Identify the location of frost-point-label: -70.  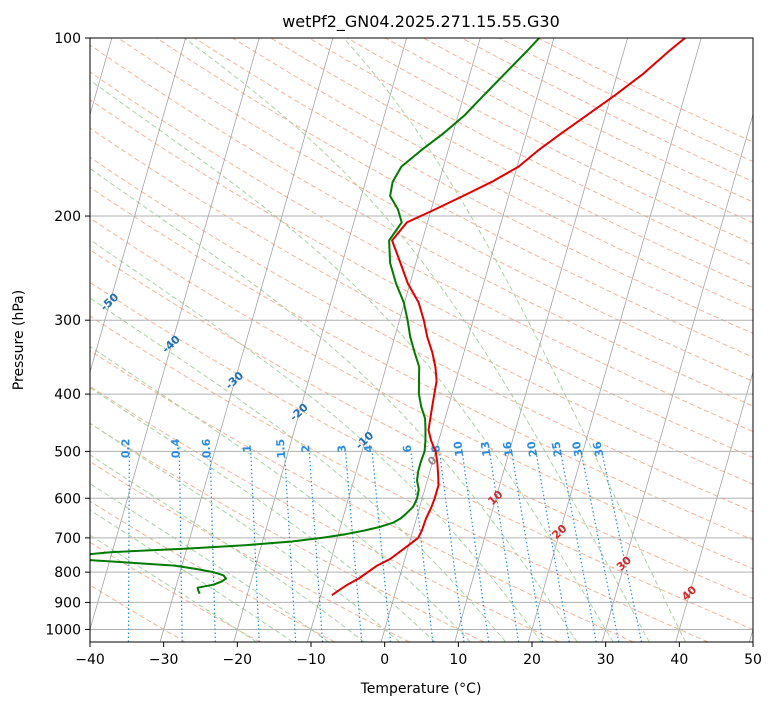
(2, 195).